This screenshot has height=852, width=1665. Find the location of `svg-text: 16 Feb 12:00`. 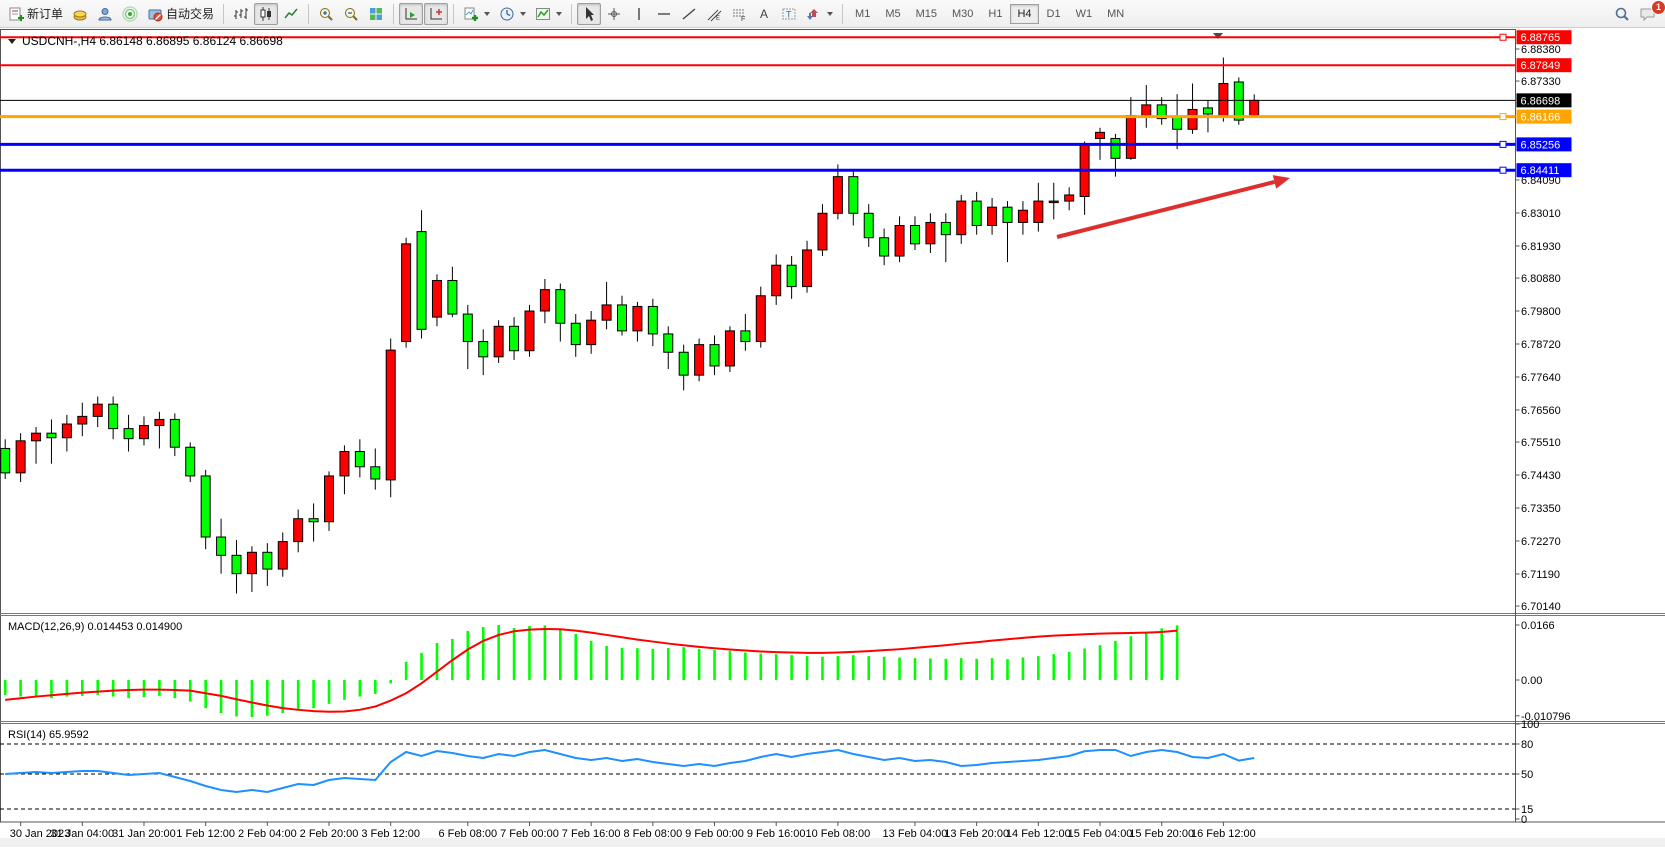

svg-text: 16 Feb 12:00 is located at coordinates (1223, 834).